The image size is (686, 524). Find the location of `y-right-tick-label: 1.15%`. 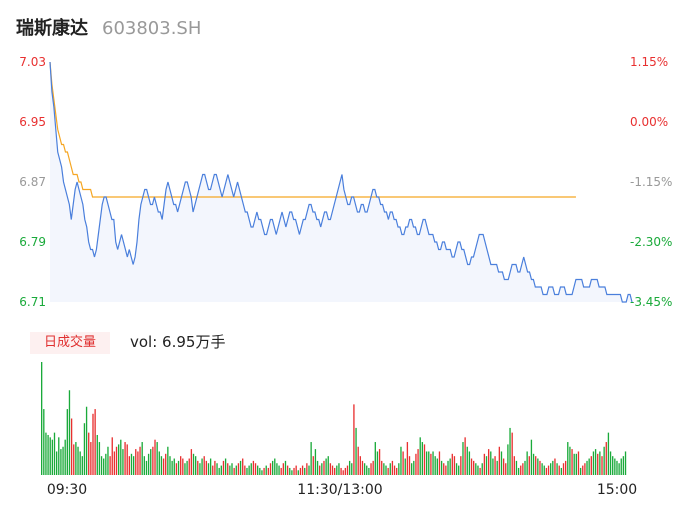

y-right-tick-label: 1.15% is located at coordinates (649, 62).